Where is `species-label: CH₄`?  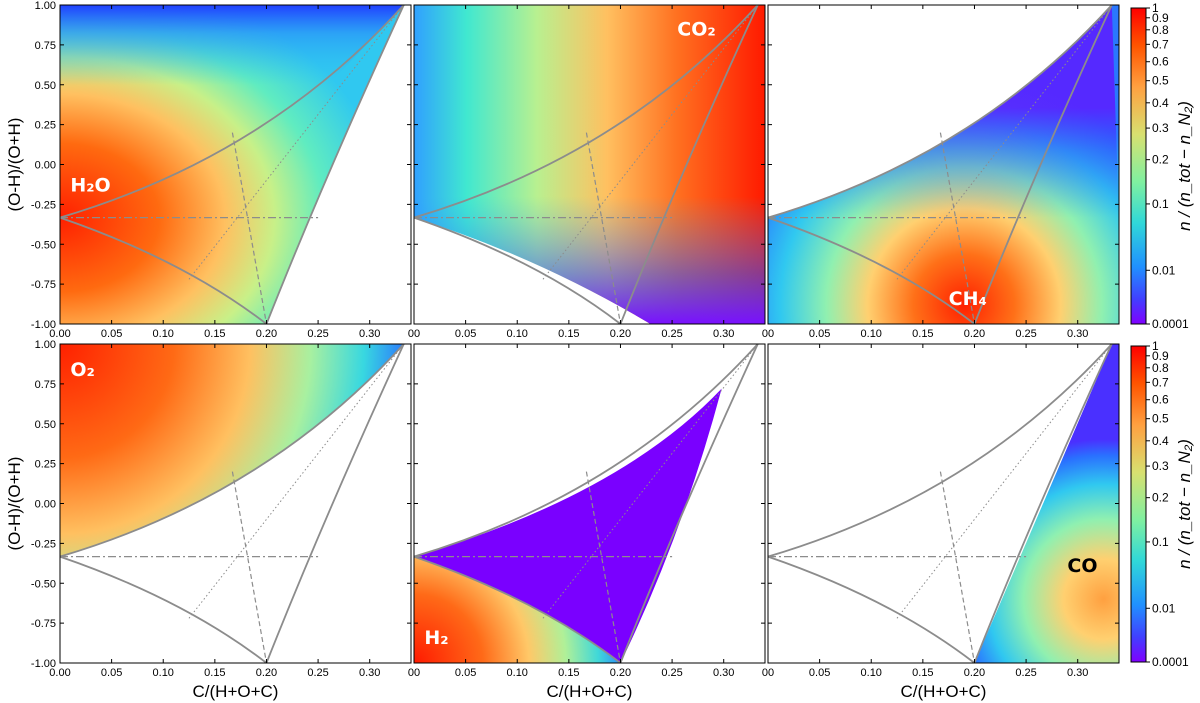 species-label: CH₄ is located at coordinates (968, 299).